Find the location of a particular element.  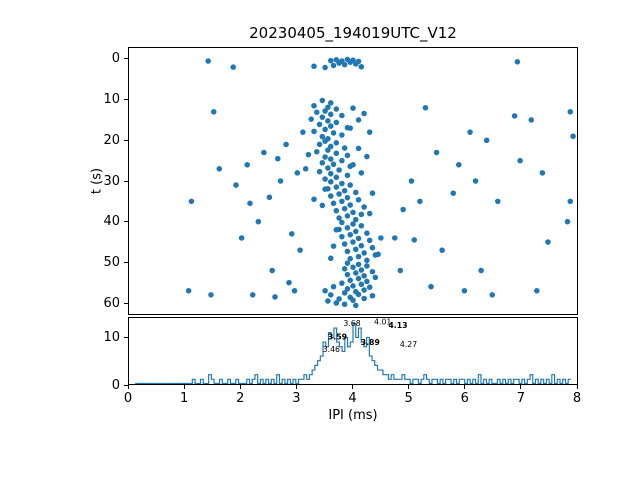

tick-label: 0 is located at coordinates (128, 398).